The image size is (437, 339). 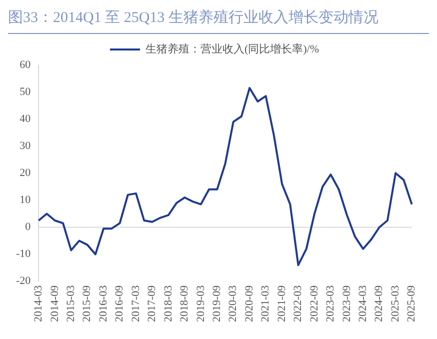 What do you see at coordinates (330, 303) in the screenshot?
I see `x-tick-label: 2023-03` at bounding box center [330, 303].